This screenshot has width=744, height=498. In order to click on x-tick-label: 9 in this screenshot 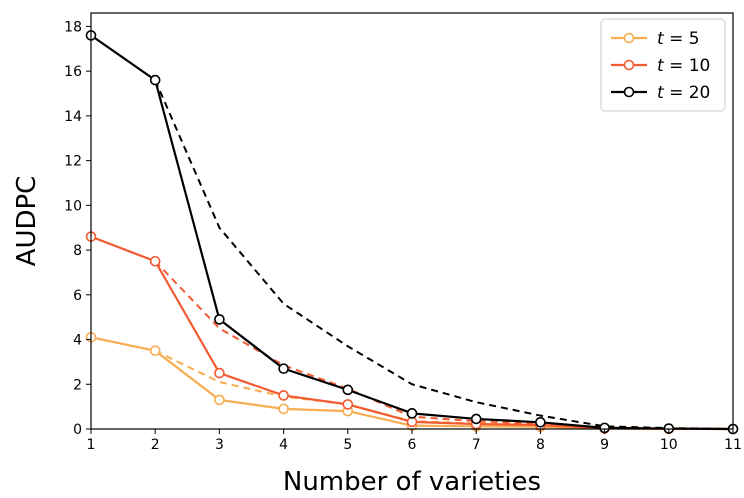, I will do `click(604, 445)`.